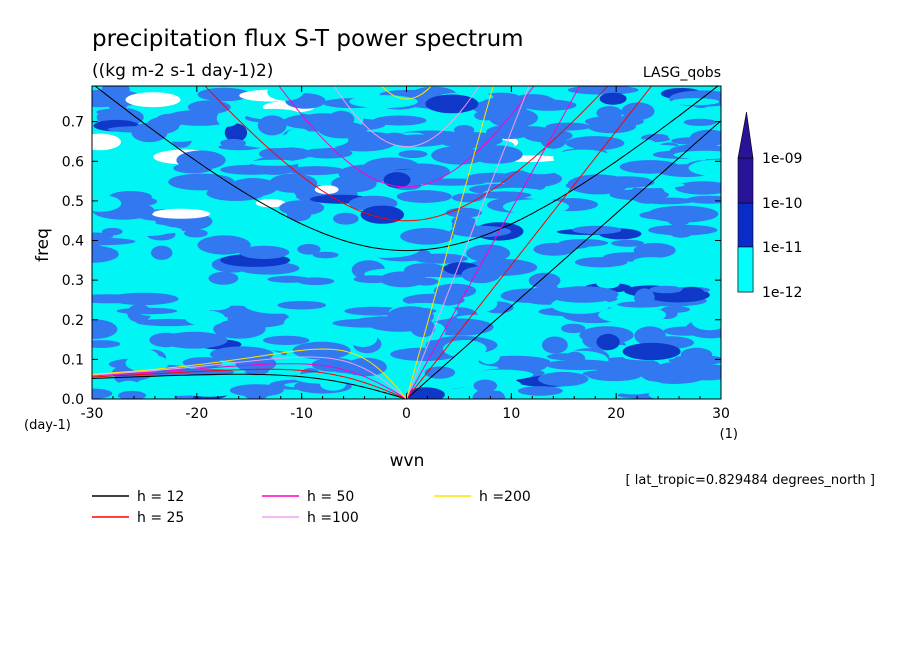  Describe the element at coordinates (505, 497) in the screenshot. I see `legend-label: h =200` at that location.